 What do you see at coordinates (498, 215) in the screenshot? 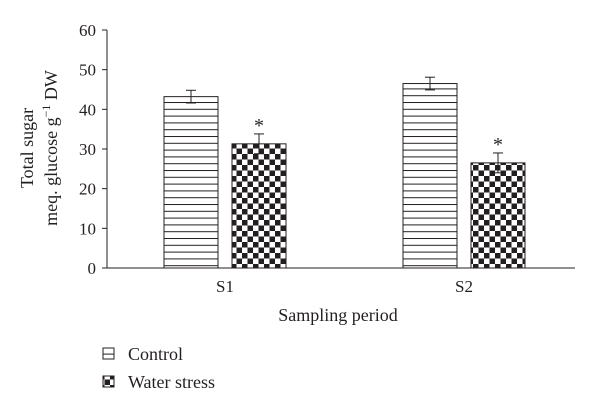
I see `bar-water-stress-s2` at bounding box center [498, 215].